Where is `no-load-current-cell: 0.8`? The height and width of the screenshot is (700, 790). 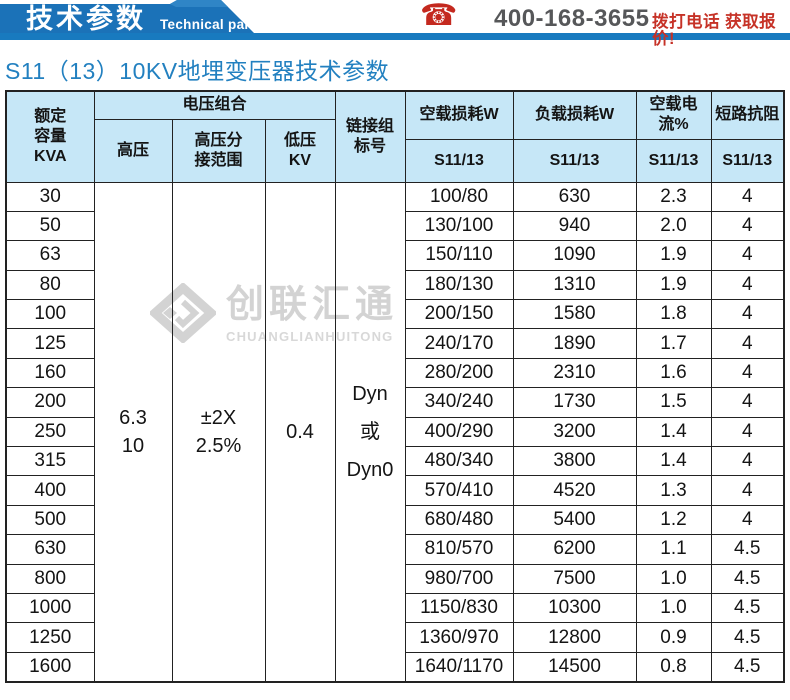
no-load-current-cell: 0.8 is located at coordinates (673, 667).